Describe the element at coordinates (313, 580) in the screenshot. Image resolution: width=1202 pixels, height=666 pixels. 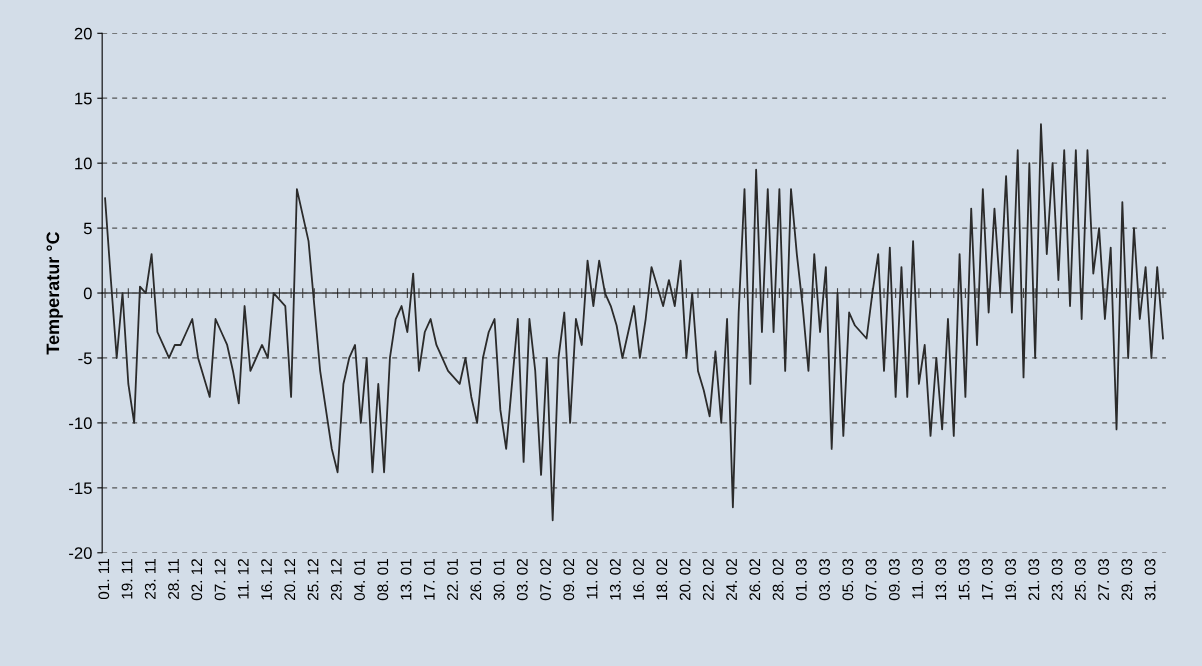
I see `x-tick-label: 25. 12` at that location.